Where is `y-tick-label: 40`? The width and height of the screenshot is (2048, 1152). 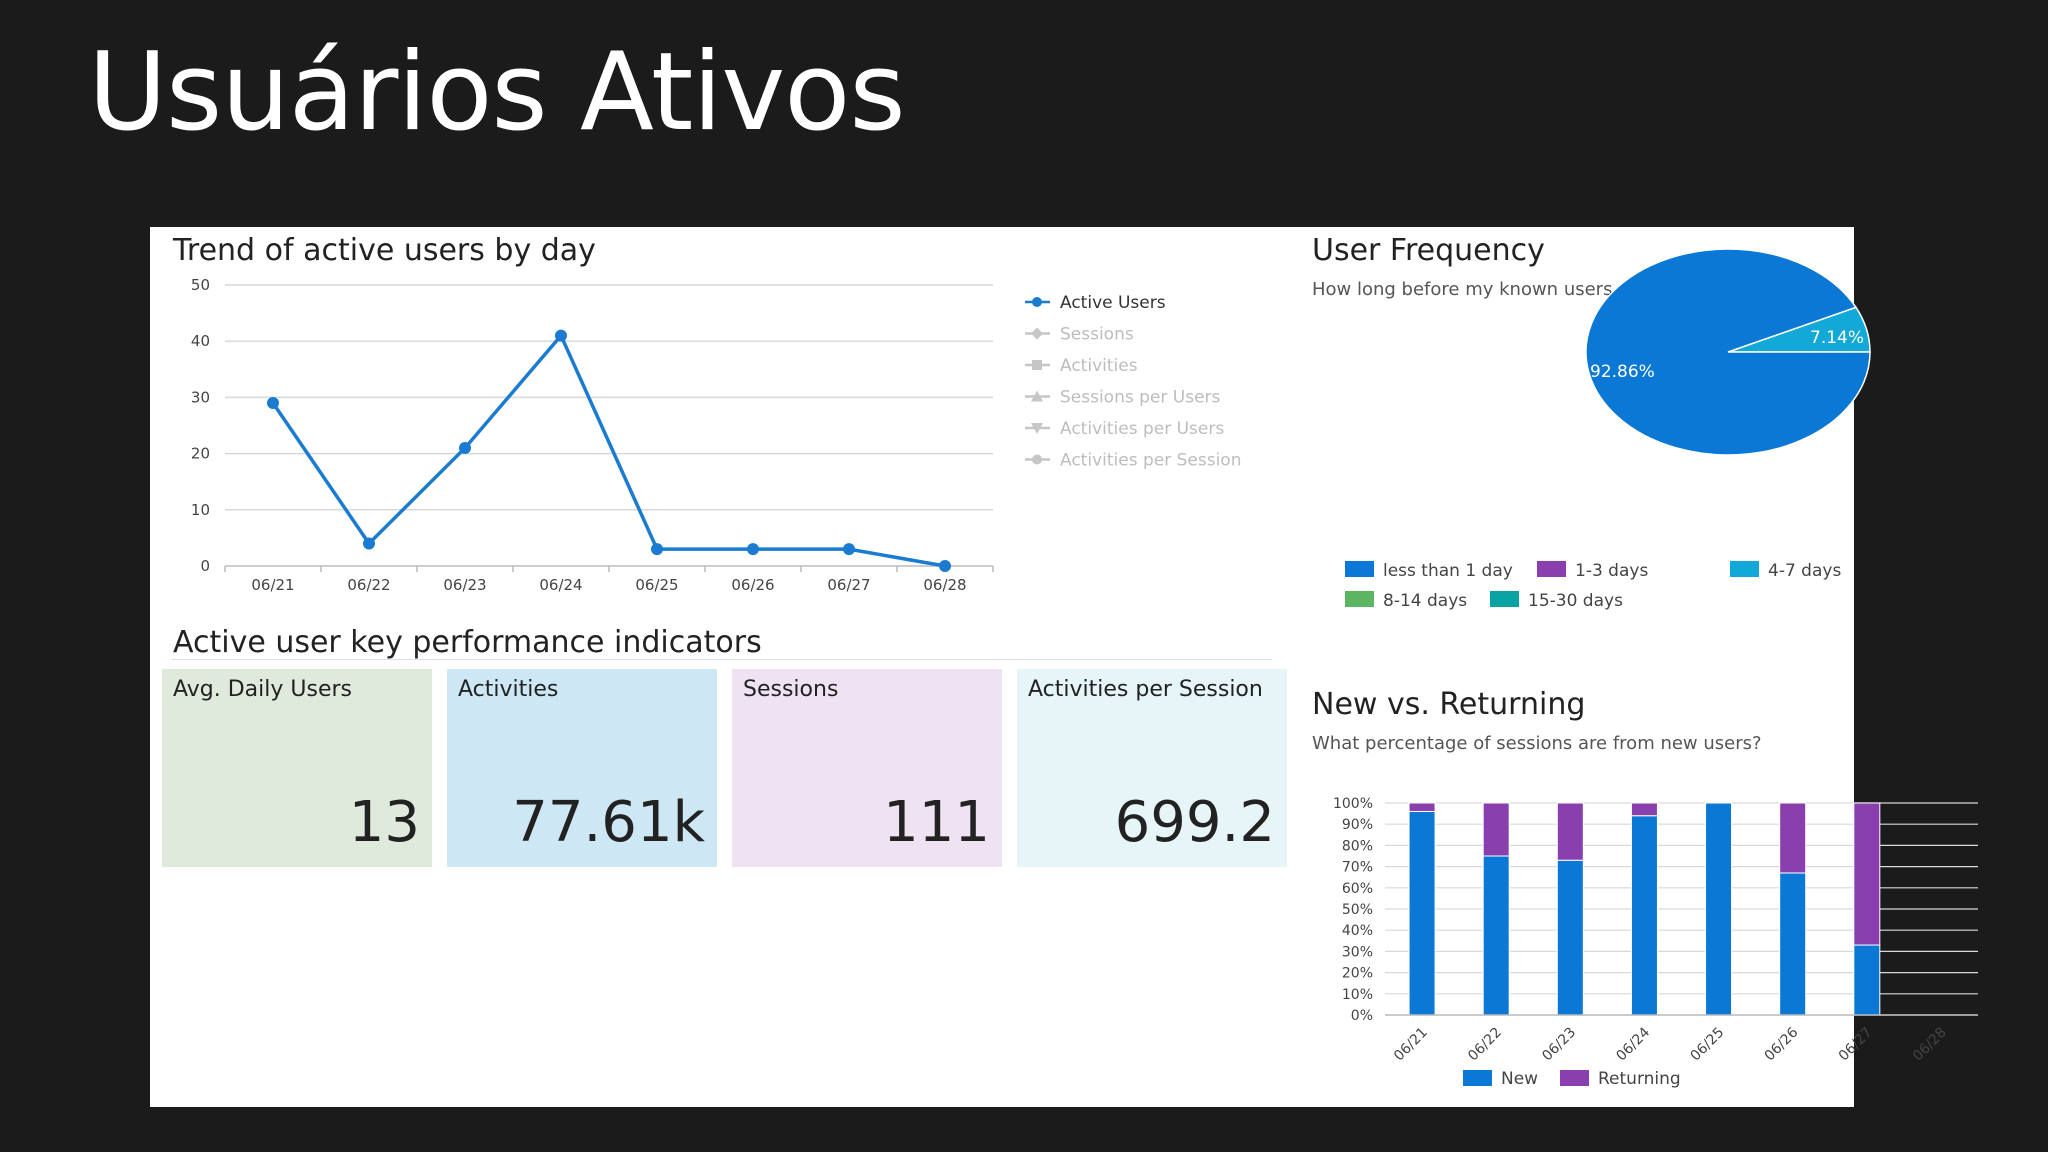 y-tick-label: 40 is located at coordinates (200, 341).